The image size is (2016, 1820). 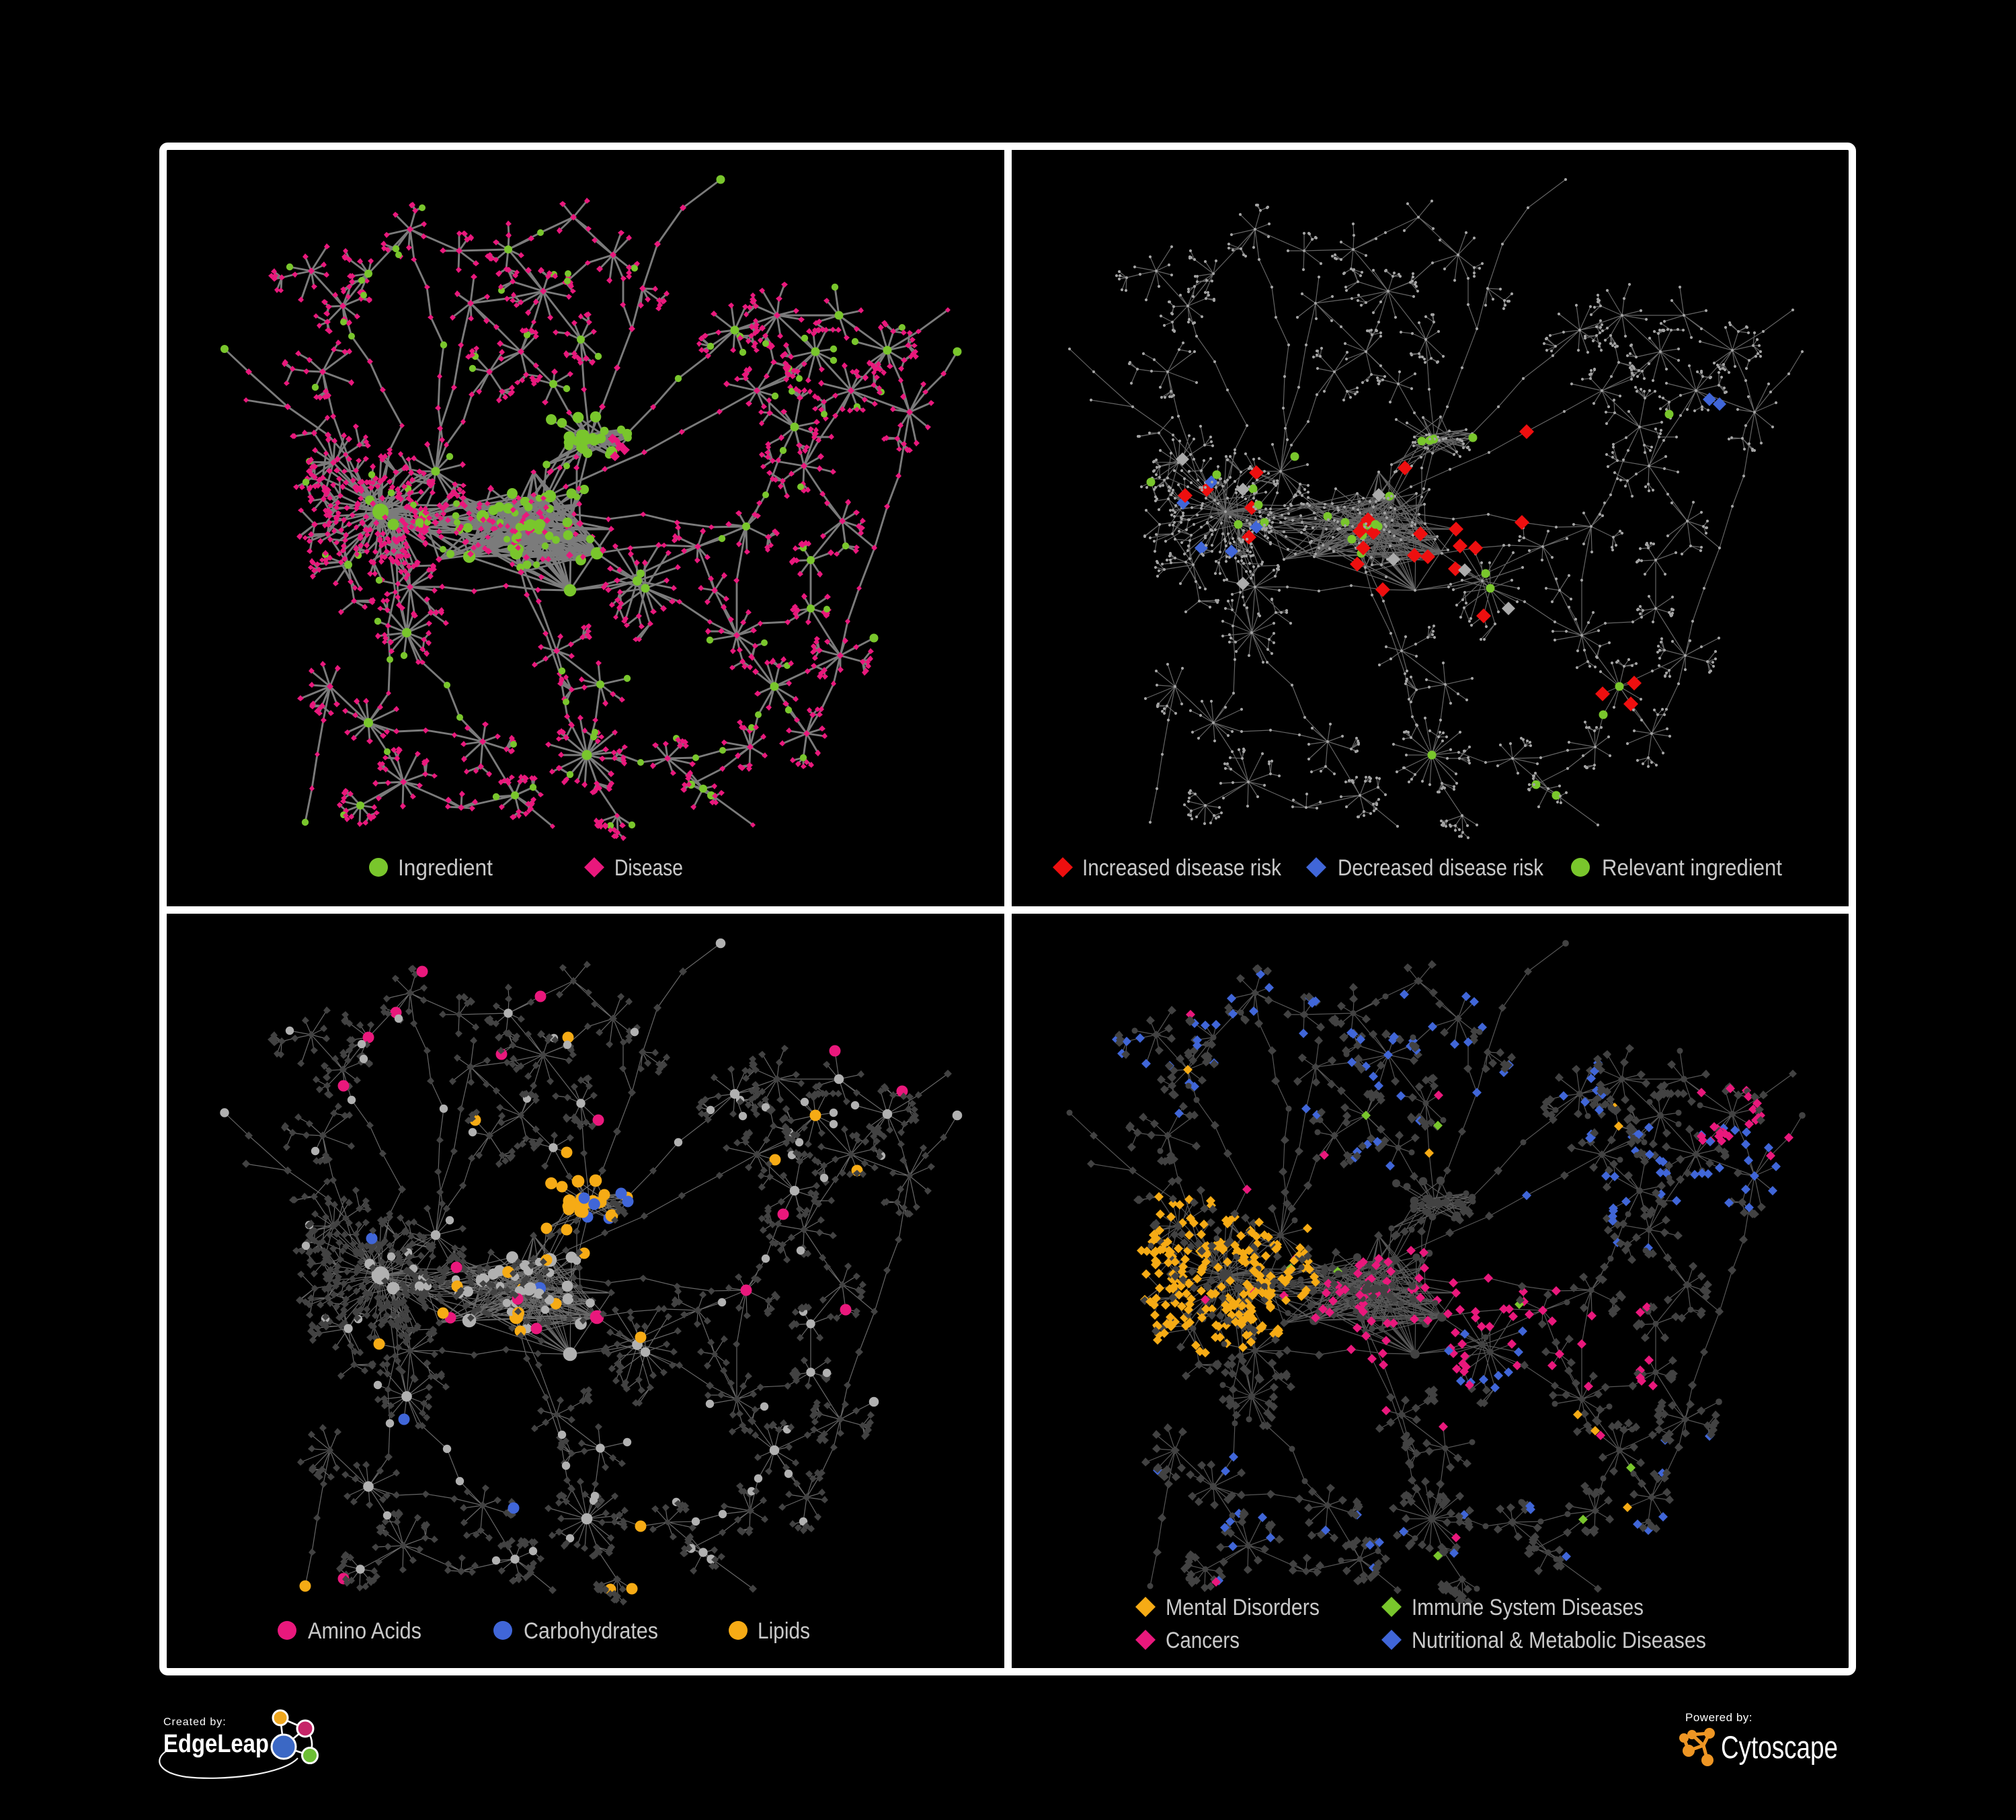 I want to click on svg-text: Created by:, so click(x=195, y=1722).